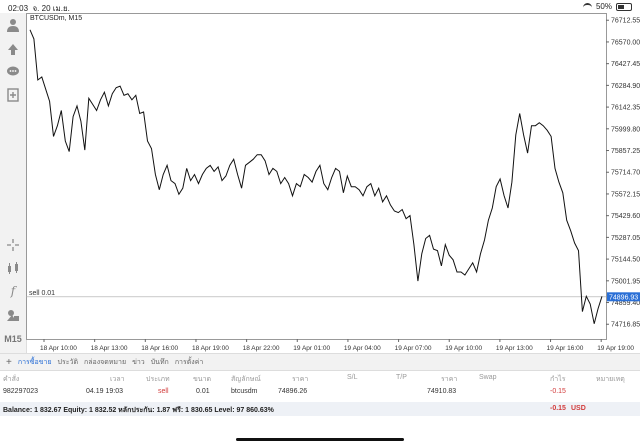  Describe the element at coordinates (210, 348) in the screenshot. I see `x-tick-label: 18 Apr 19:00` at that location.